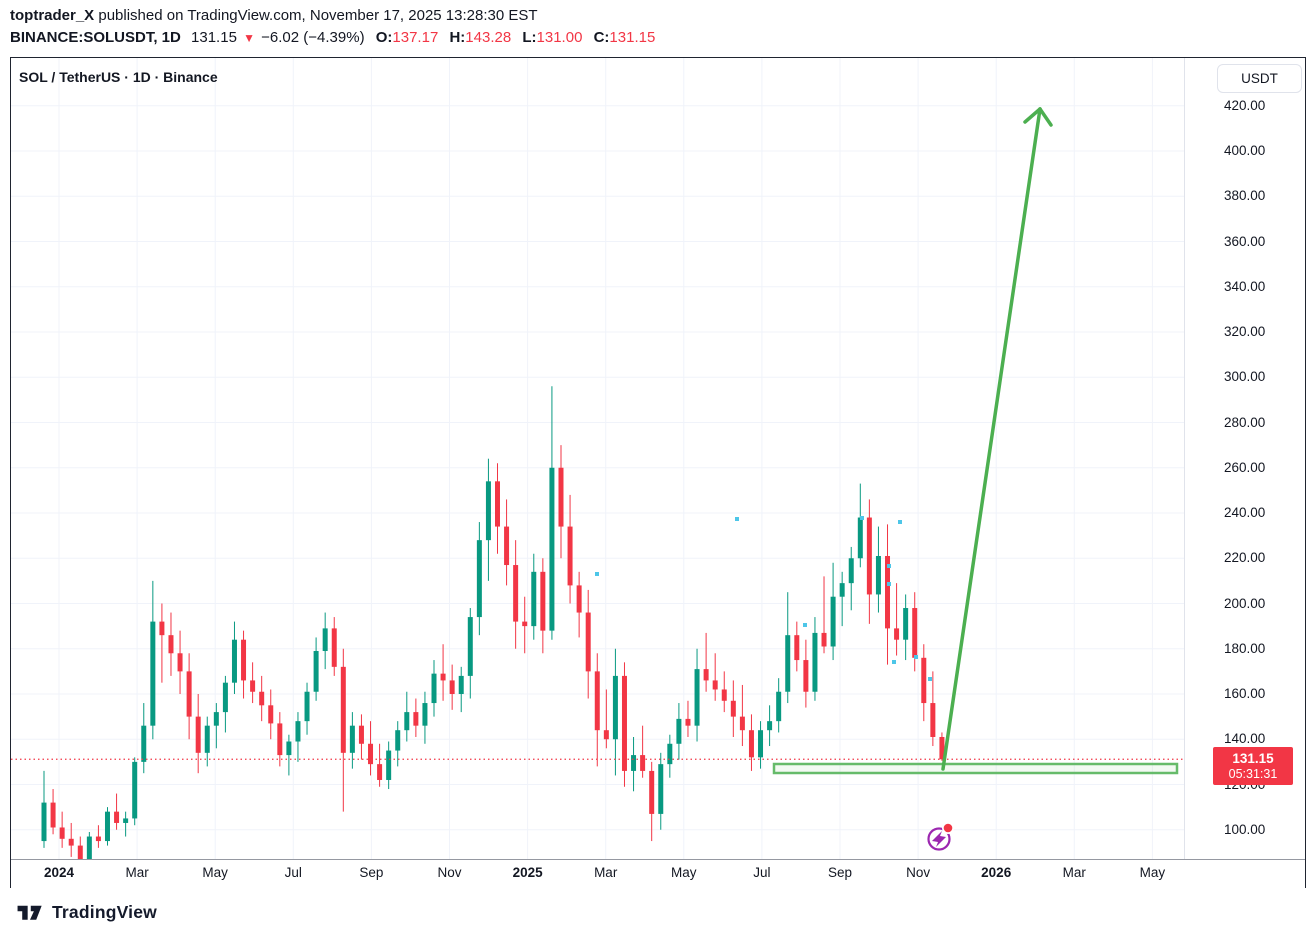  Describe the element at coordinates (918, 872) in the screenshot. I see `time-axis-month-label: Nov` at that location.